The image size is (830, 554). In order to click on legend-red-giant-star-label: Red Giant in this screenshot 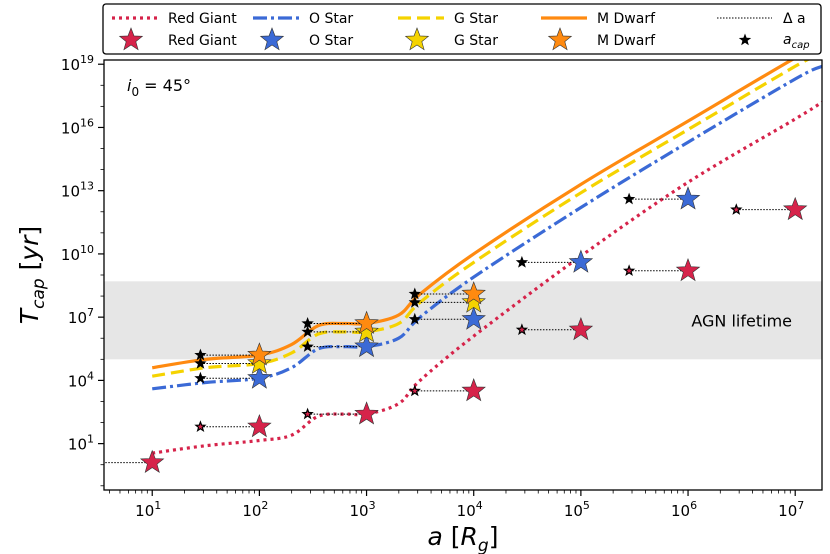, I will do `click(202, 41)`.